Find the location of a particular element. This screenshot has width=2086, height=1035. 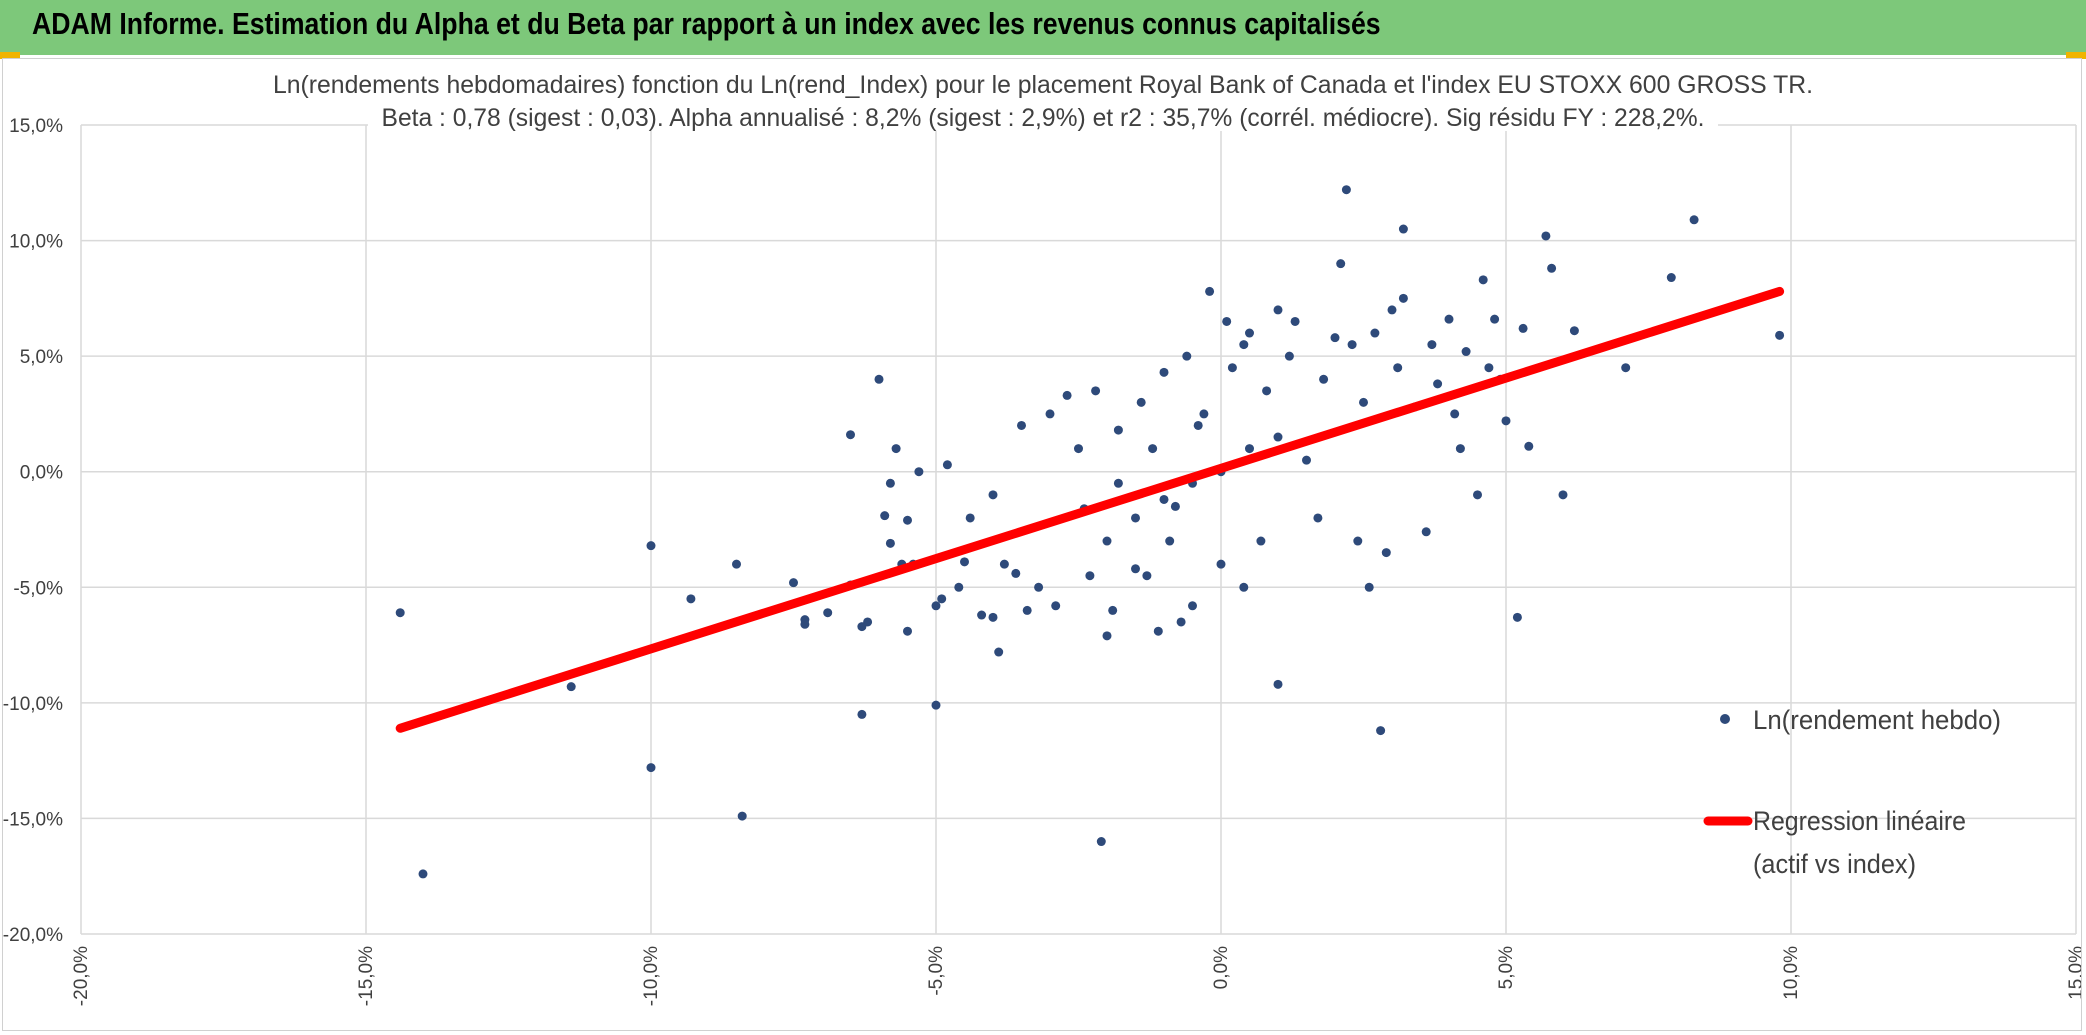

y-tick-label: 5,0% is located at coordinates (41, 357).